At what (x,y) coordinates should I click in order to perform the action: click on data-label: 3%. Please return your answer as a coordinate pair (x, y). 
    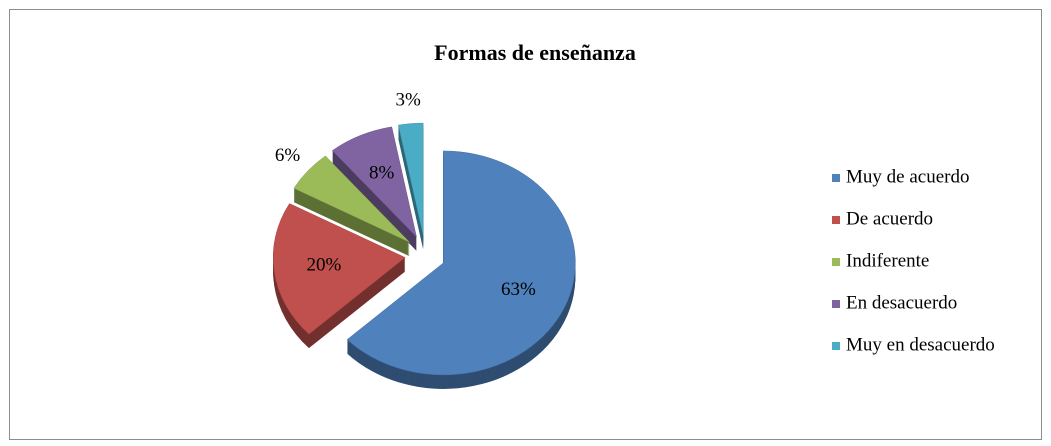
    Looking at the image, I should click on (409, 100).